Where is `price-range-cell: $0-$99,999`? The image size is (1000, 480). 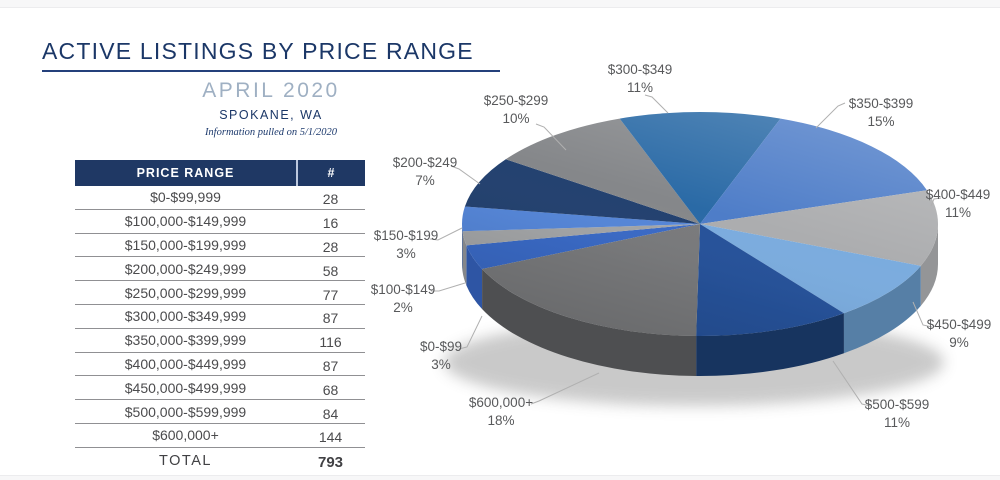 price-range-cell: $0-$99,999 is located at coordinates (185, 197).